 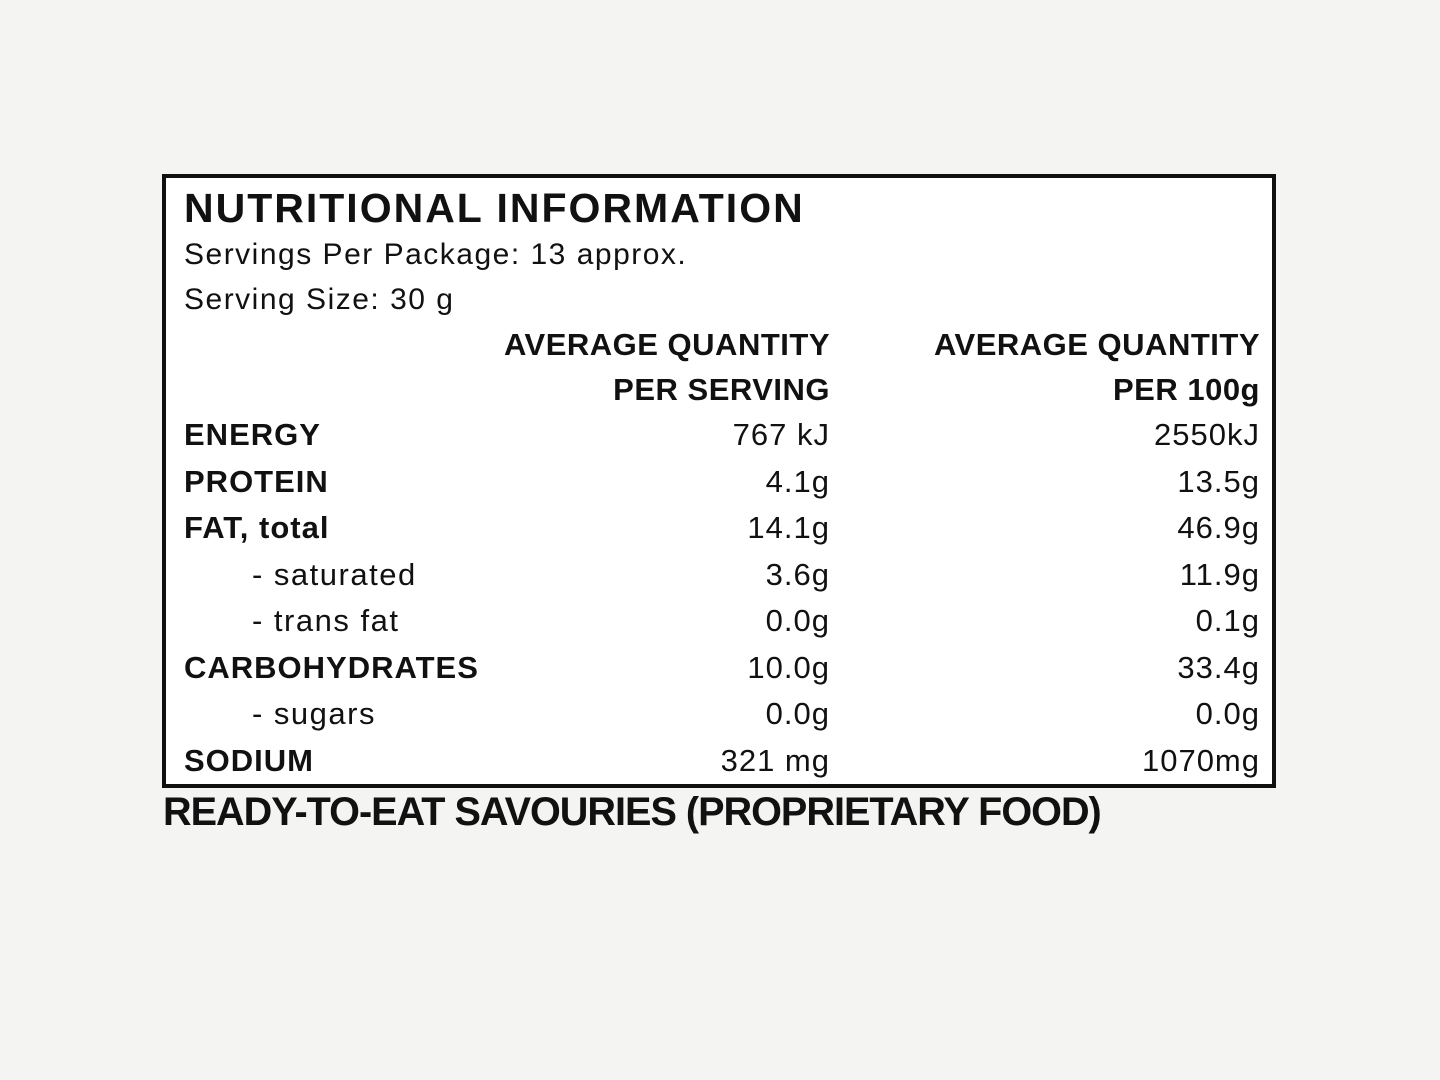 I want to click on nutrient-name: SODIUM, so click(x=249, y=760).